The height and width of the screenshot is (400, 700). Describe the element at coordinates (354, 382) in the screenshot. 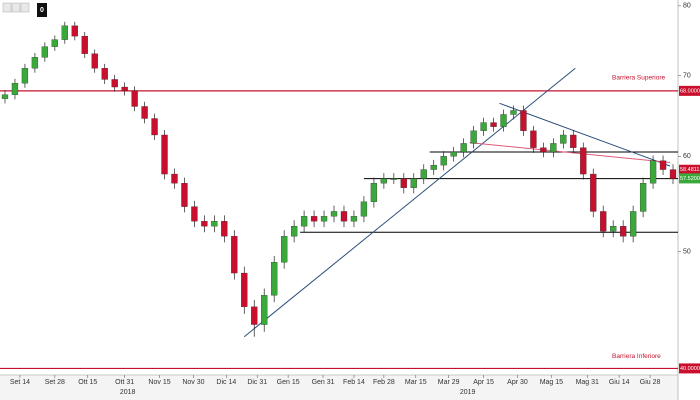

I see `x-tick-label: Feb 14` at that location.